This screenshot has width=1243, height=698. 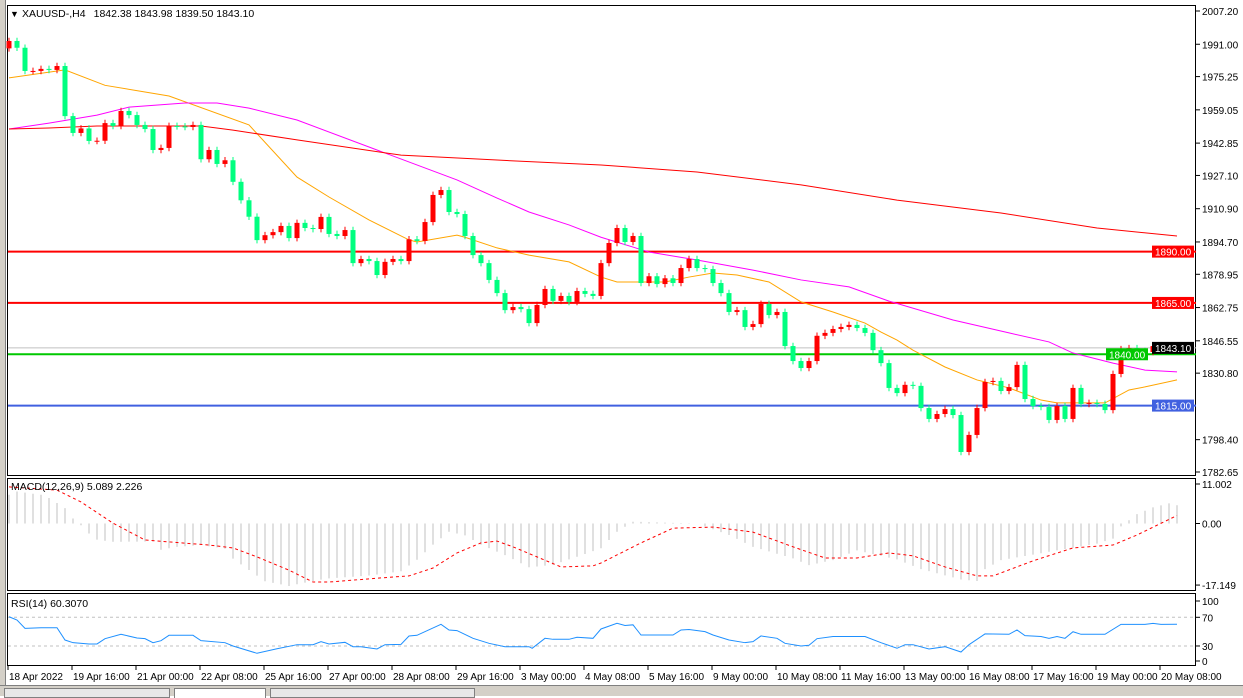 I want to click on rsi-axis-label: 100, so click(x=1210, y=602).